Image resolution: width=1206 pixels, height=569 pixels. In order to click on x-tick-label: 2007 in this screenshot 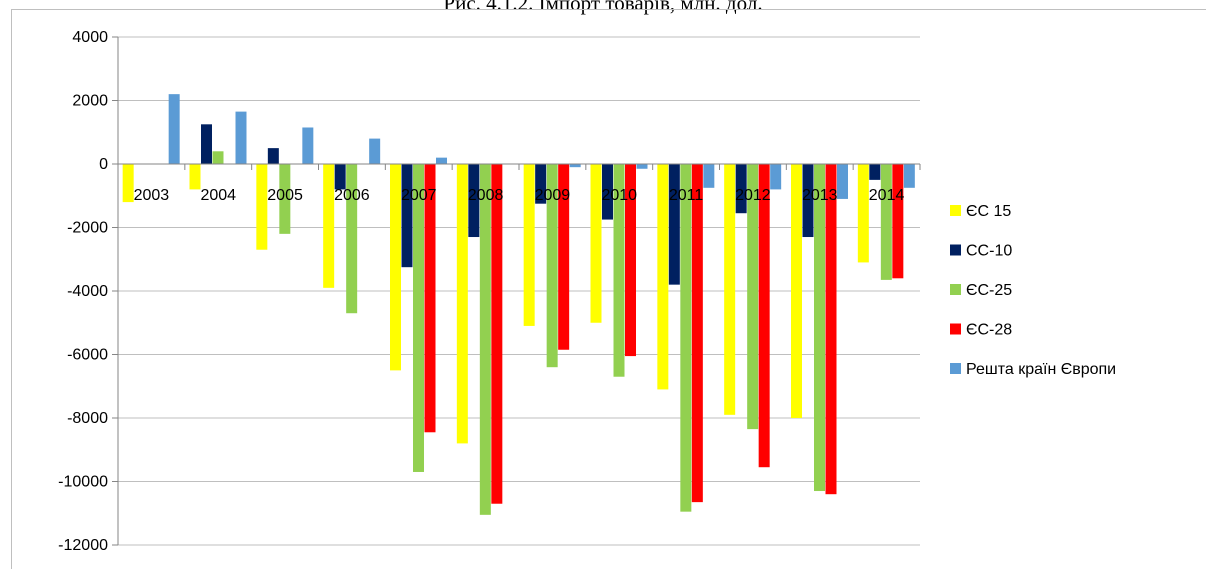, I will do `click(419, 195)`.